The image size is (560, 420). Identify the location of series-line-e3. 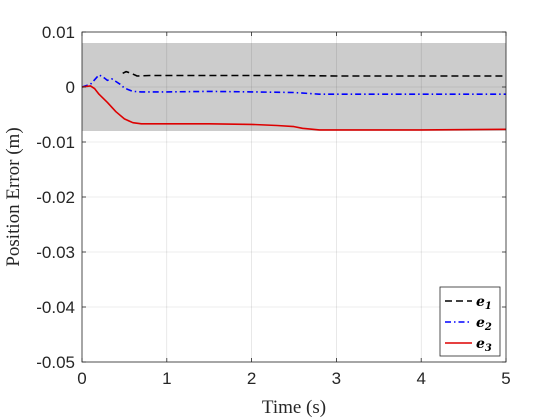
(294, 108).